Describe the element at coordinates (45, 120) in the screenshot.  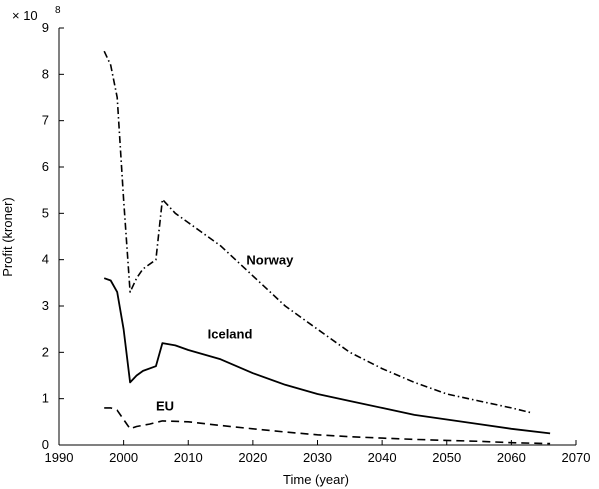
I see `y-tick-label: 7` at that location.